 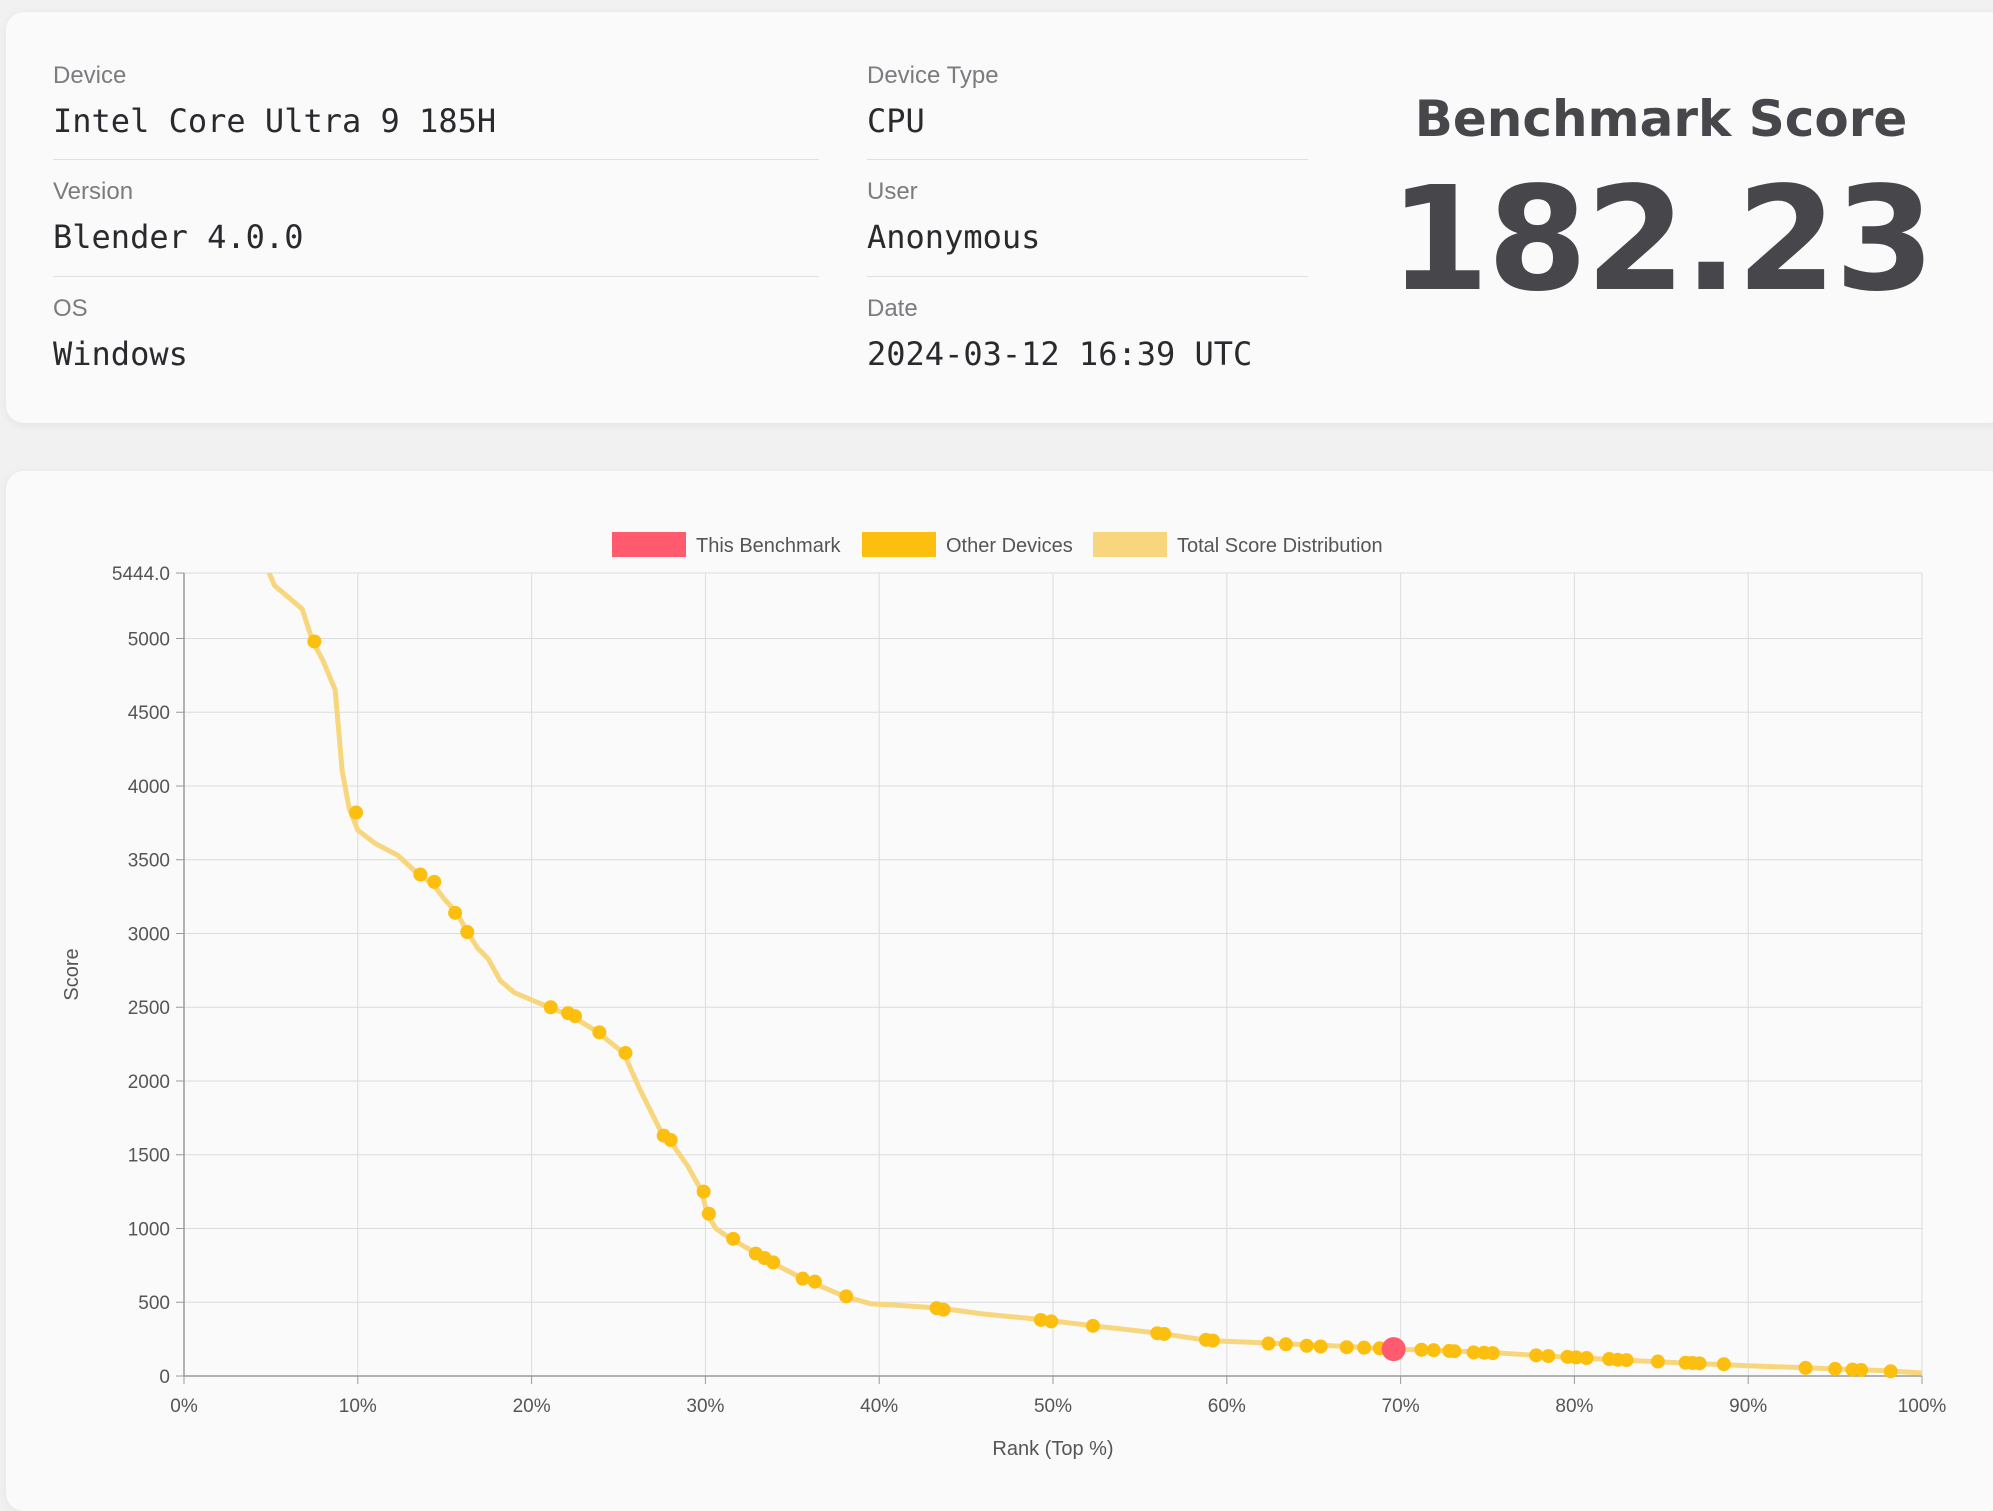 I want to click on x-axis-title: Rank (Top %), so click(x=1052, y=1449).